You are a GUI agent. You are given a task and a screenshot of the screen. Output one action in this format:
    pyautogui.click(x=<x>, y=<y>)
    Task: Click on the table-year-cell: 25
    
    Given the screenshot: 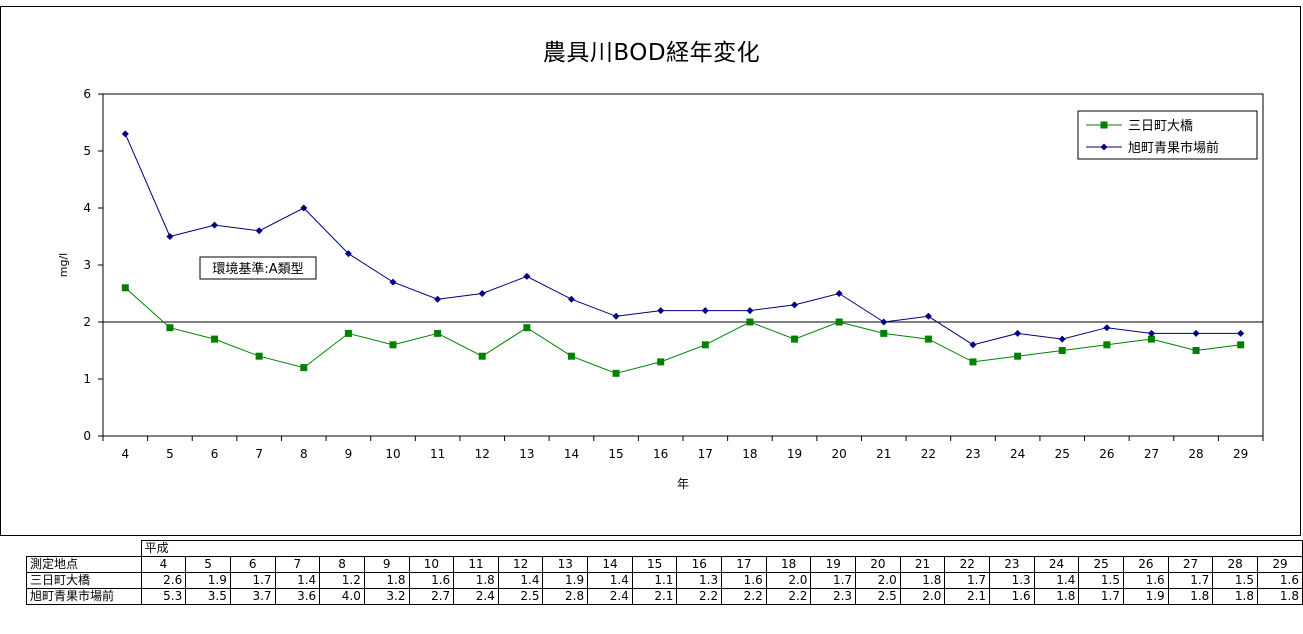 What is the action you would take?
    pyautogui.click(x=1101, y=564)
    